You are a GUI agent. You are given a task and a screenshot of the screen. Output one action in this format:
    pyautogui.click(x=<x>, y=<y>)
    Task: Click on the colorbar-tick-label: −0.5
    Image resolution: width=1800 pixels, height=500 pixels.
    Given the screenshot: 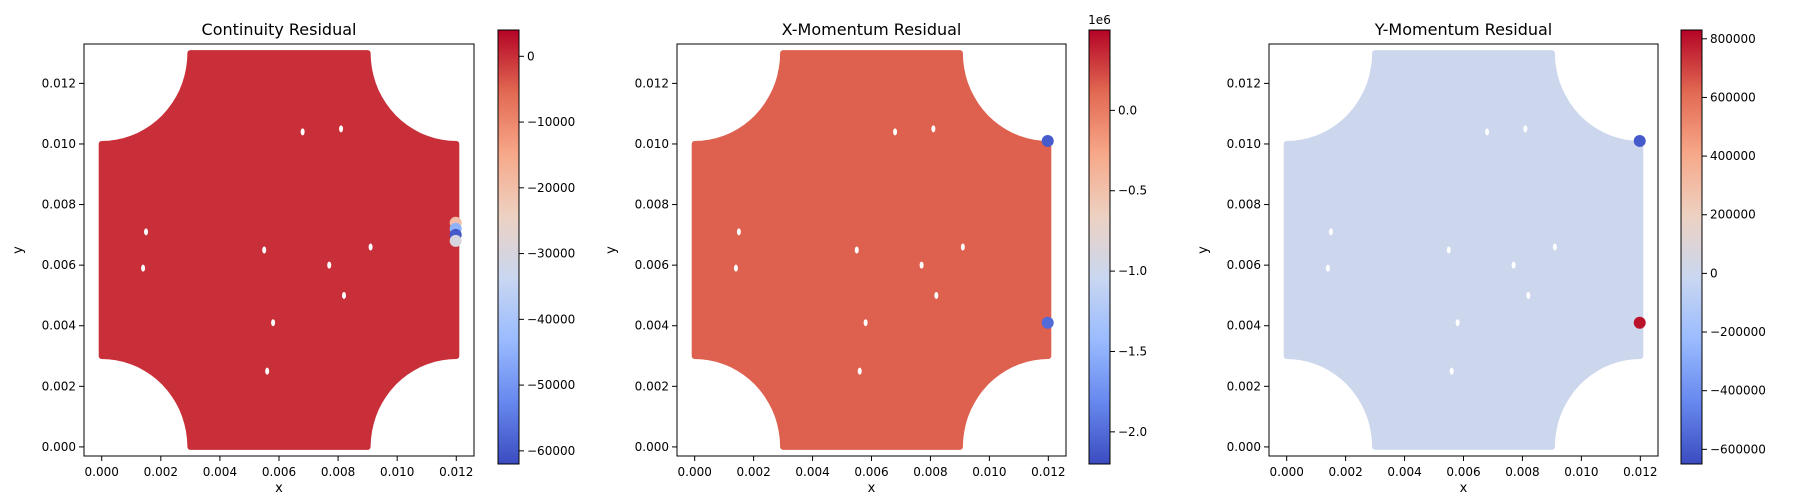 What is the action you would take?
    pyautogui.click(x=1132, y=191)
    